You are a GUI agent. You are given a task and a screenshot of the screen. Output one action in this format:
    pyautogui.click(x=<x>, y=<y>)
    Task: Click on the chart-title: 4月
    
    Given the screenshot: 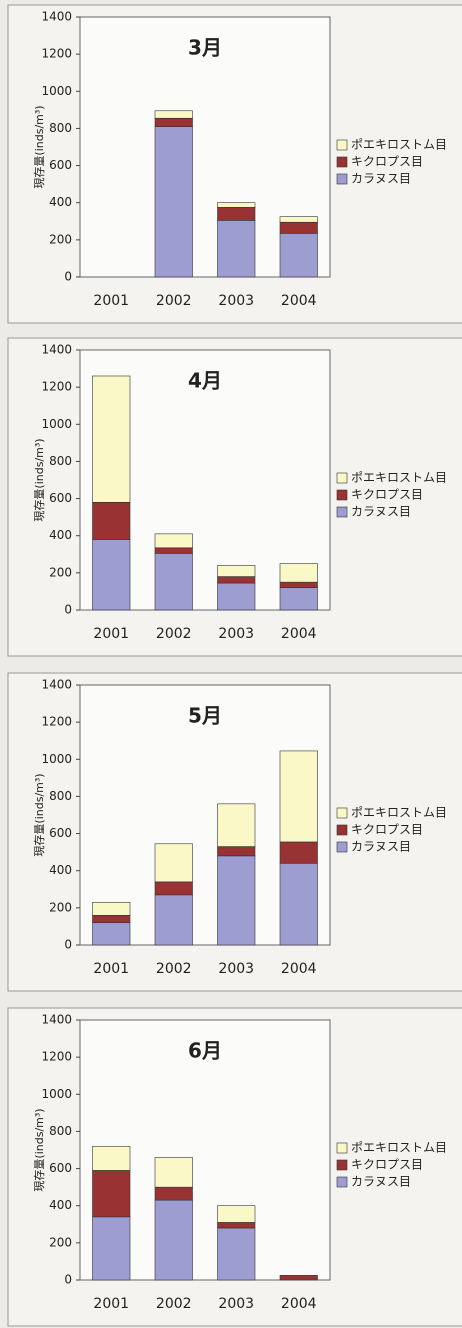 What is the action you would take?
    pyautogui.click(x=205, y=381)
    